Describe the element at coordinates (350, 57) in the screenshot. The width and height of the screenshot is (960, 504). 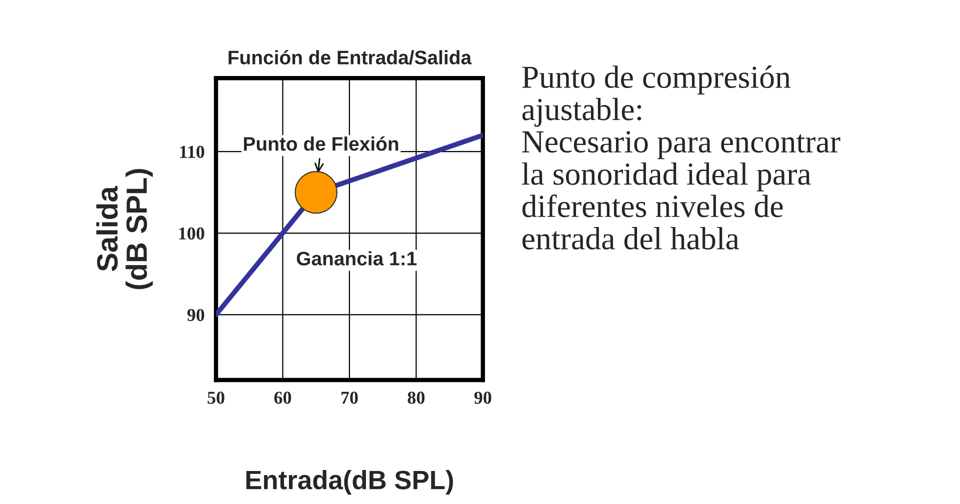
I see `chart-title: Función de Entrada/Salida` at that location.